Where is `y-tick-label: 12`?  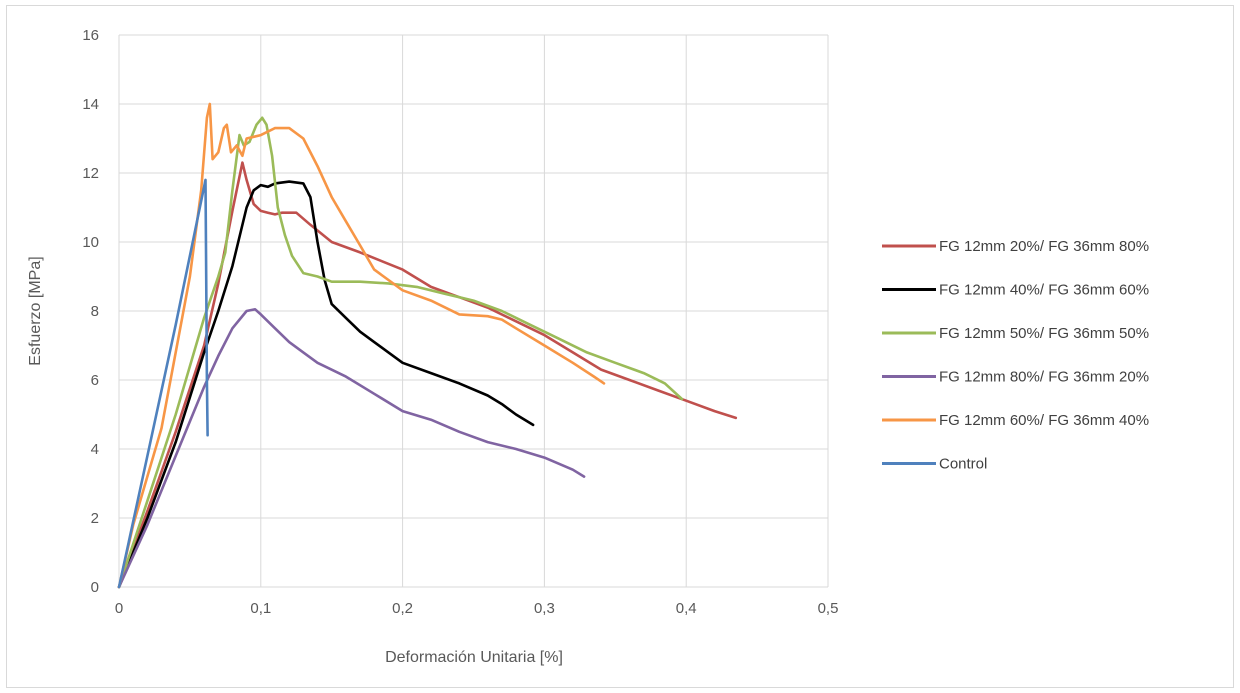 y-tick-label: 12 is located at coordinates (90, 173).